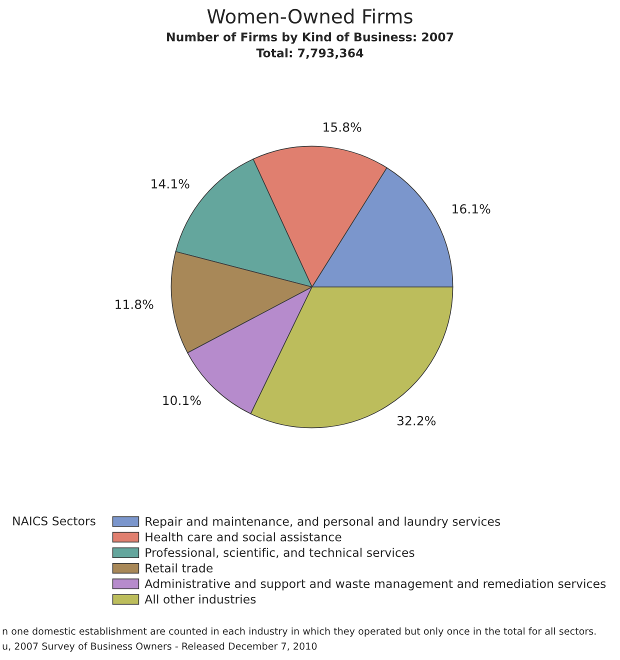 Image resolution: width=620 pixels, height=660 pixels. I want to click on legend-label: Professional, scientific, and technical services, so click(280, 553).